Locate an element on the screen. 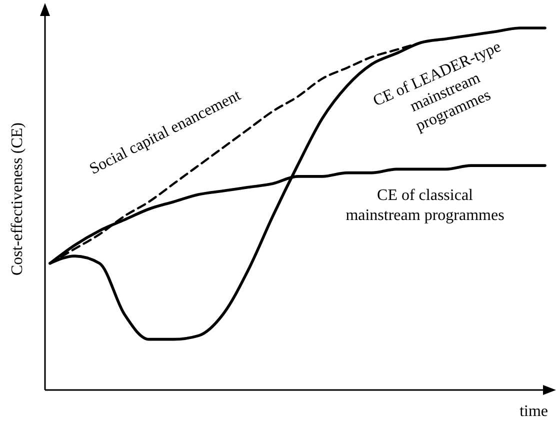  y-axis-title: Cost-effectiveness (CE) is located at coordinates (17, 199).